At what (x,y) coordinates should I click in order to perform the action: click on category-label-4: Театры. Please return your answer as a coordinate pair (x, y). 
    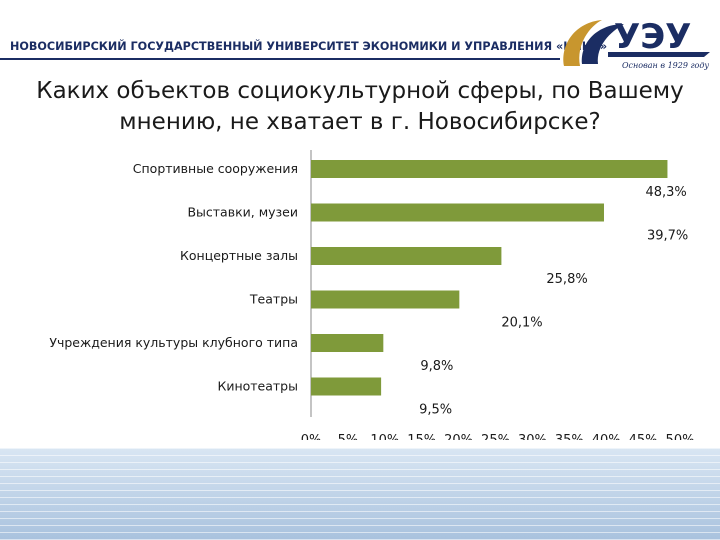
    Looking at the image, I should click on (273, 299).